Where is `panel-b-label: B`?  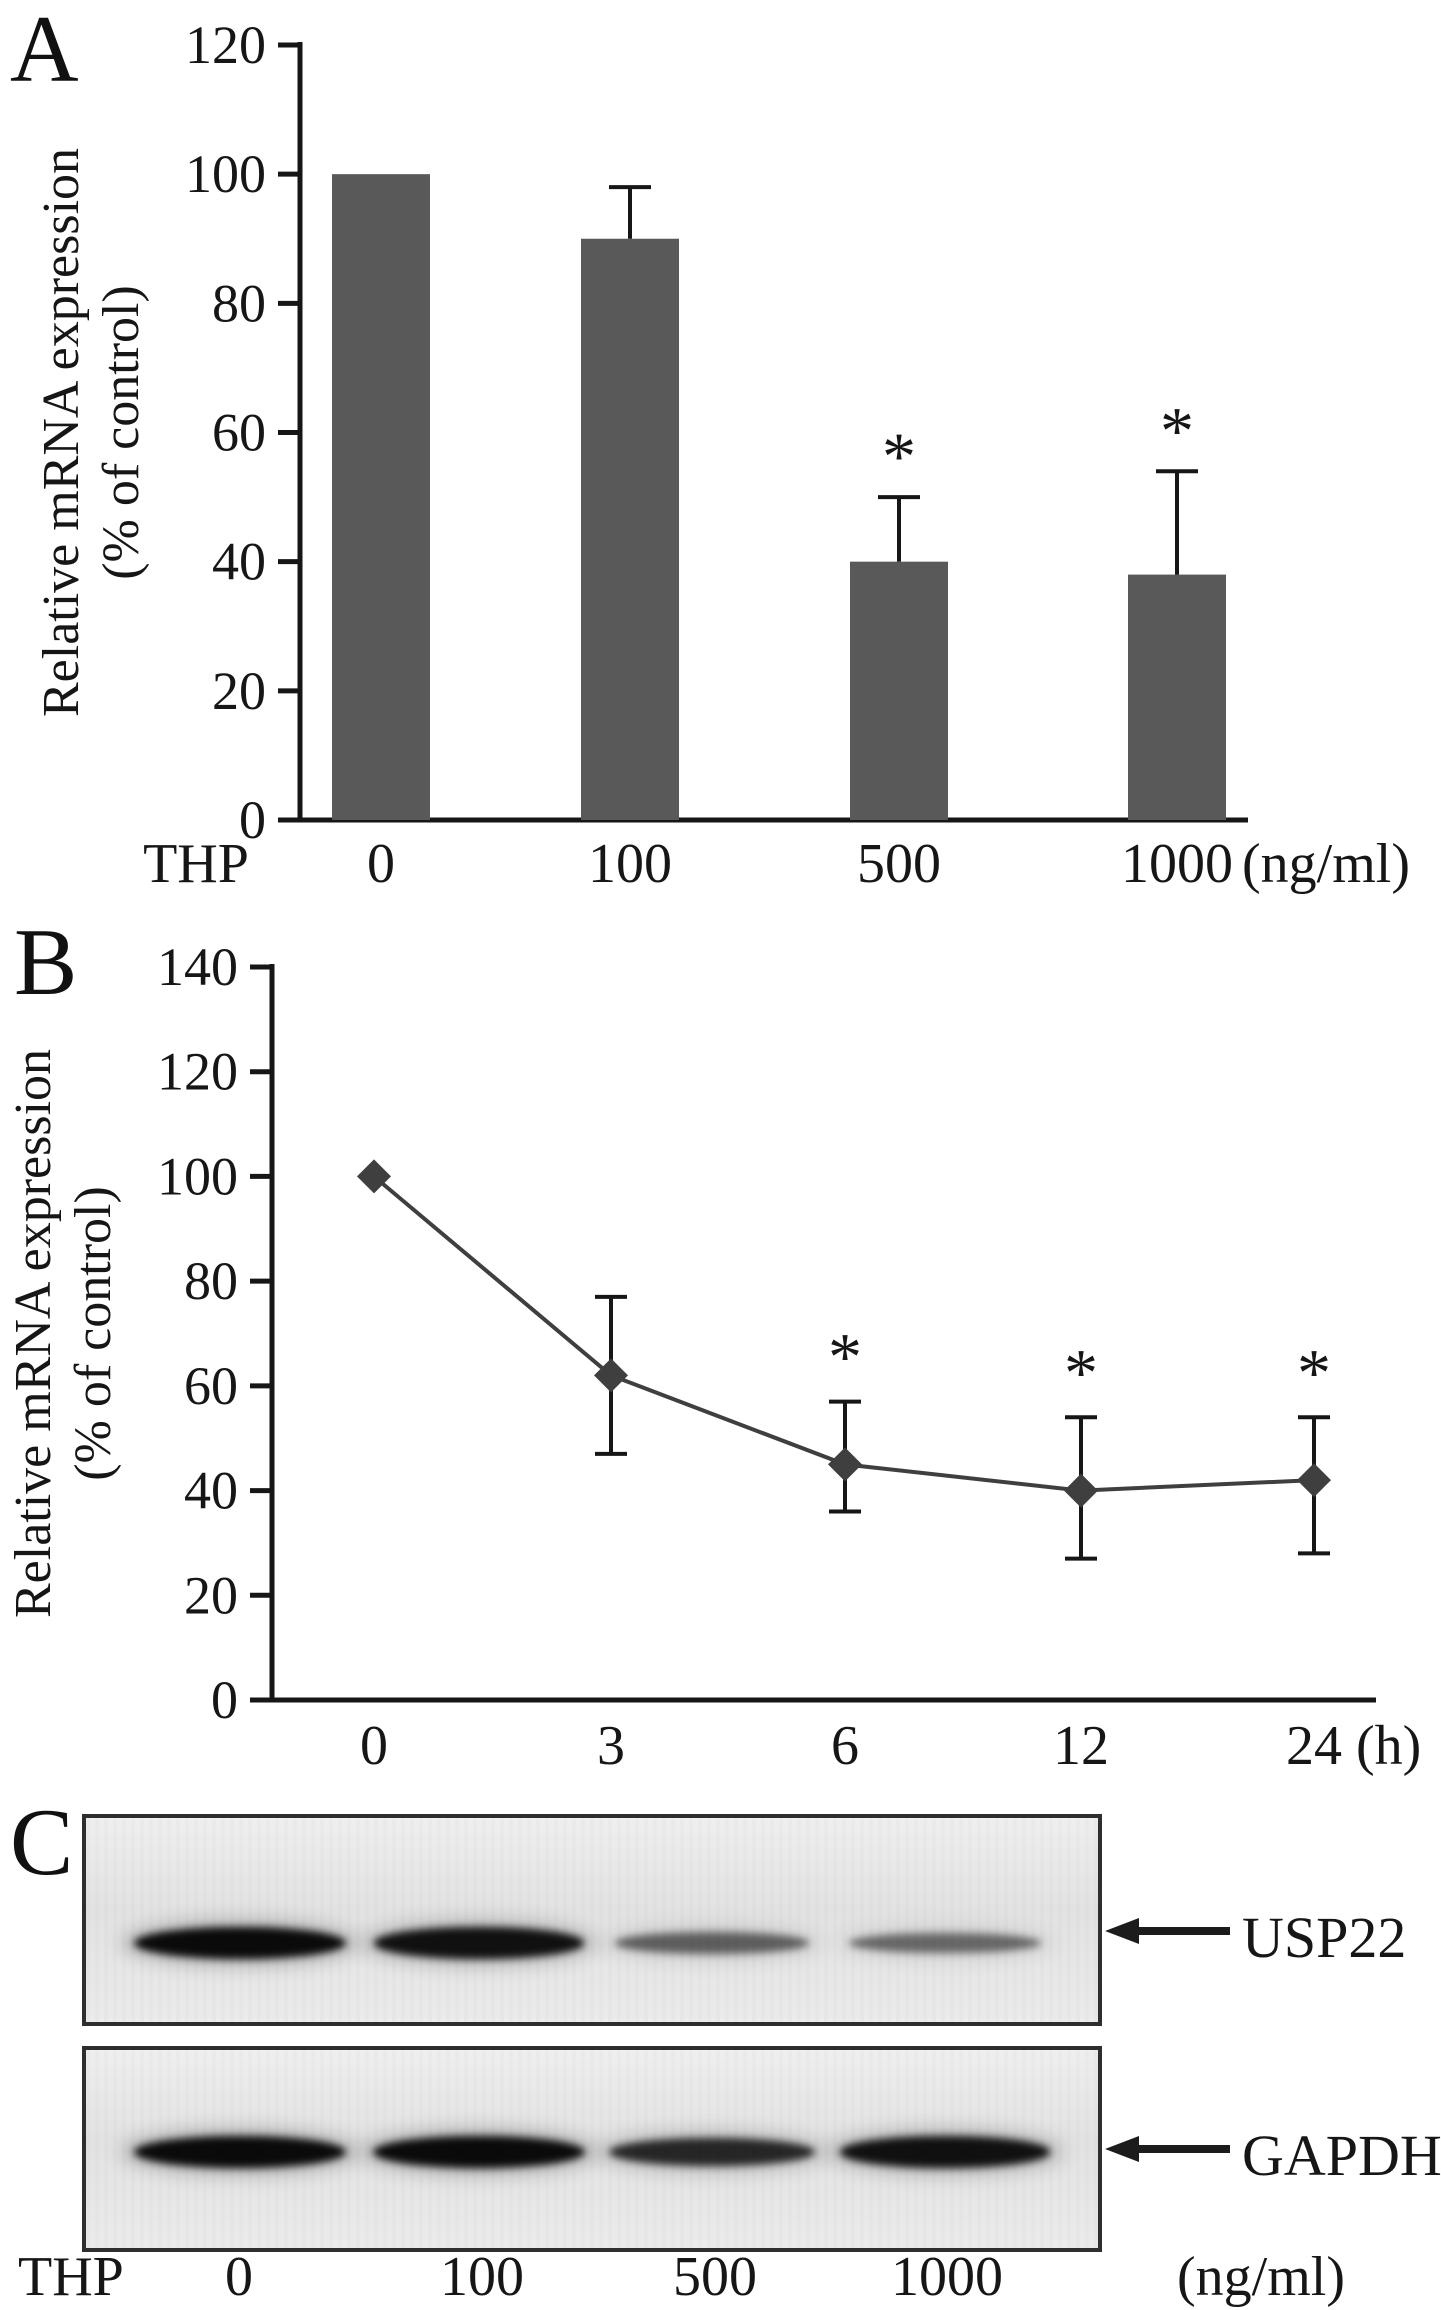 panel-b-label: B is located at coordinates (46, 962).